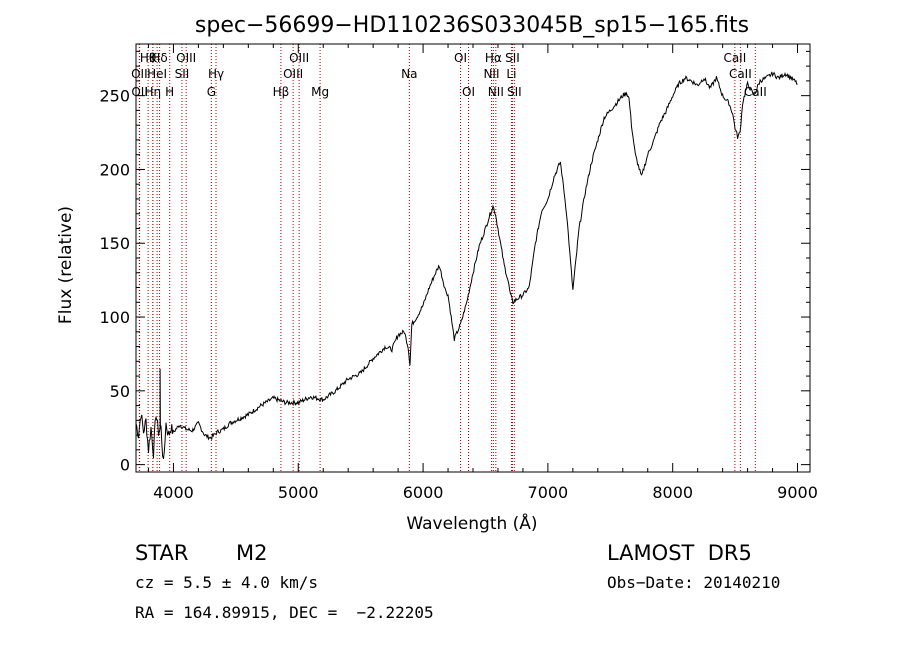  Describe the element at coordinates (114, 96) in the screenshot. I see `y-tick-label: 250` at that location.